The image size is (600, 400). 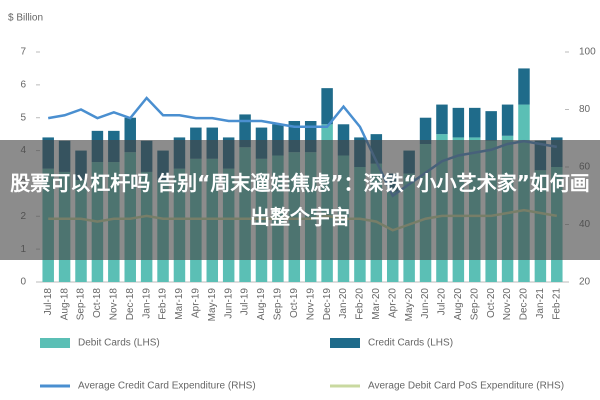 What do you see at coordinates (327, 304) in the screenshot?
I see `x-tick-label: Dec-19` at bounding box center [327, 304].